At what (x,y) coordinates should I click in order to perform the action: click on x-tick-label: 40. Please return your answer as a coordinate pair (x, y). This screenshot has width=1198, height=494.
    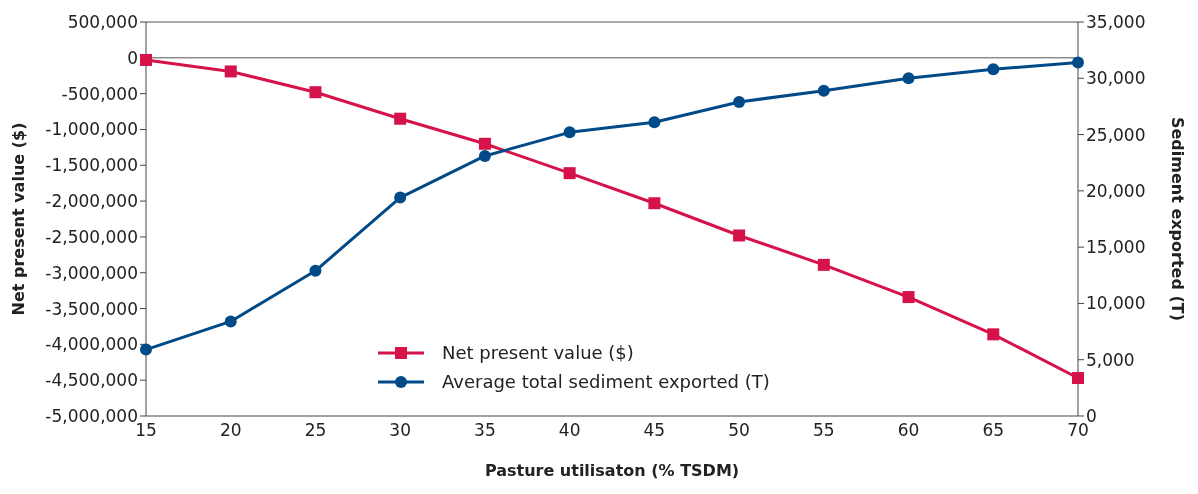
    Looking at the image, I should click on (569, 430).